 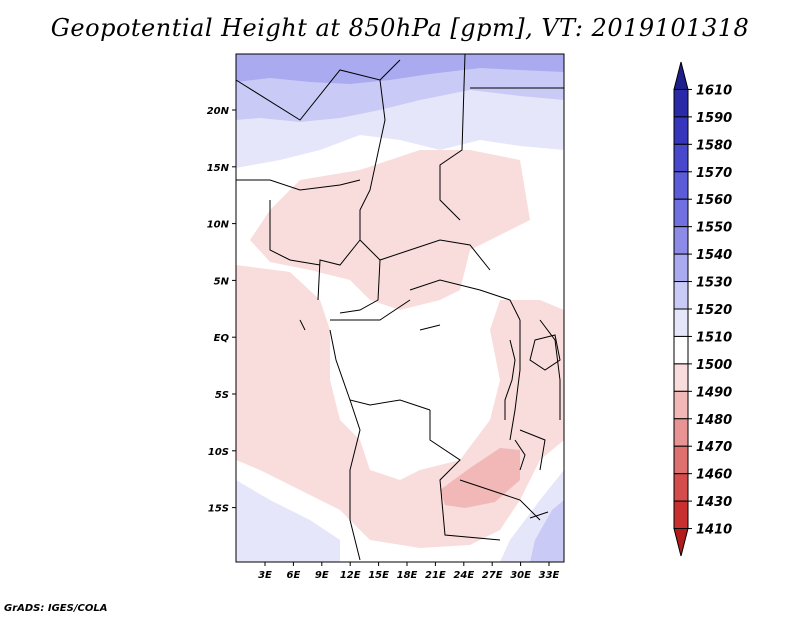 I want to click on colorbar-label: 1530, so click(x=714, y=283).